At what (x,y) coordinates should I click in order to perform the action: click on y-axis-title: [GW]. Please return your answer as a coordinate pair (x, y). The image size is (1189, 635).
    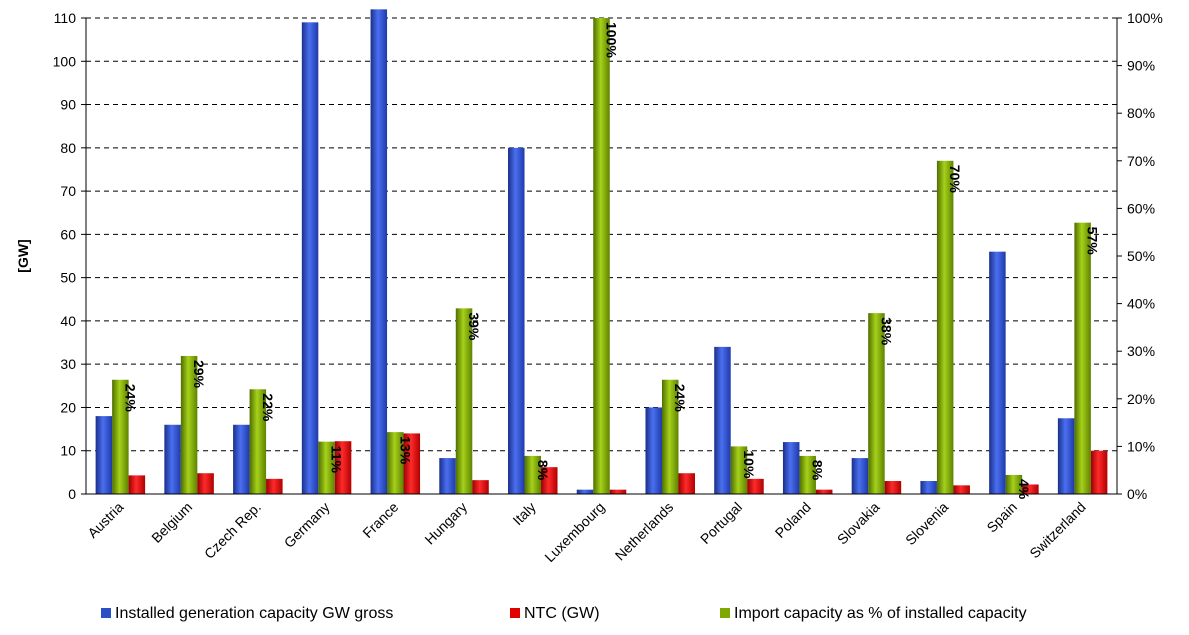
    Looking at the image, I should click on (23, 255).